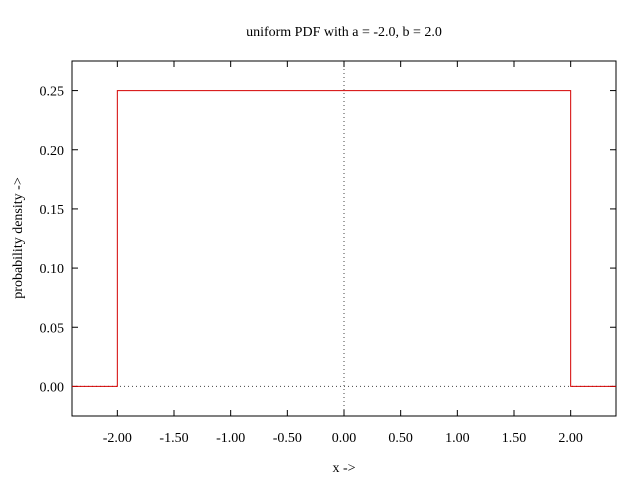  Describe the element at coordinates (52, 151) in the screenshot. I see `y-tick-label: 0.20` at that location.